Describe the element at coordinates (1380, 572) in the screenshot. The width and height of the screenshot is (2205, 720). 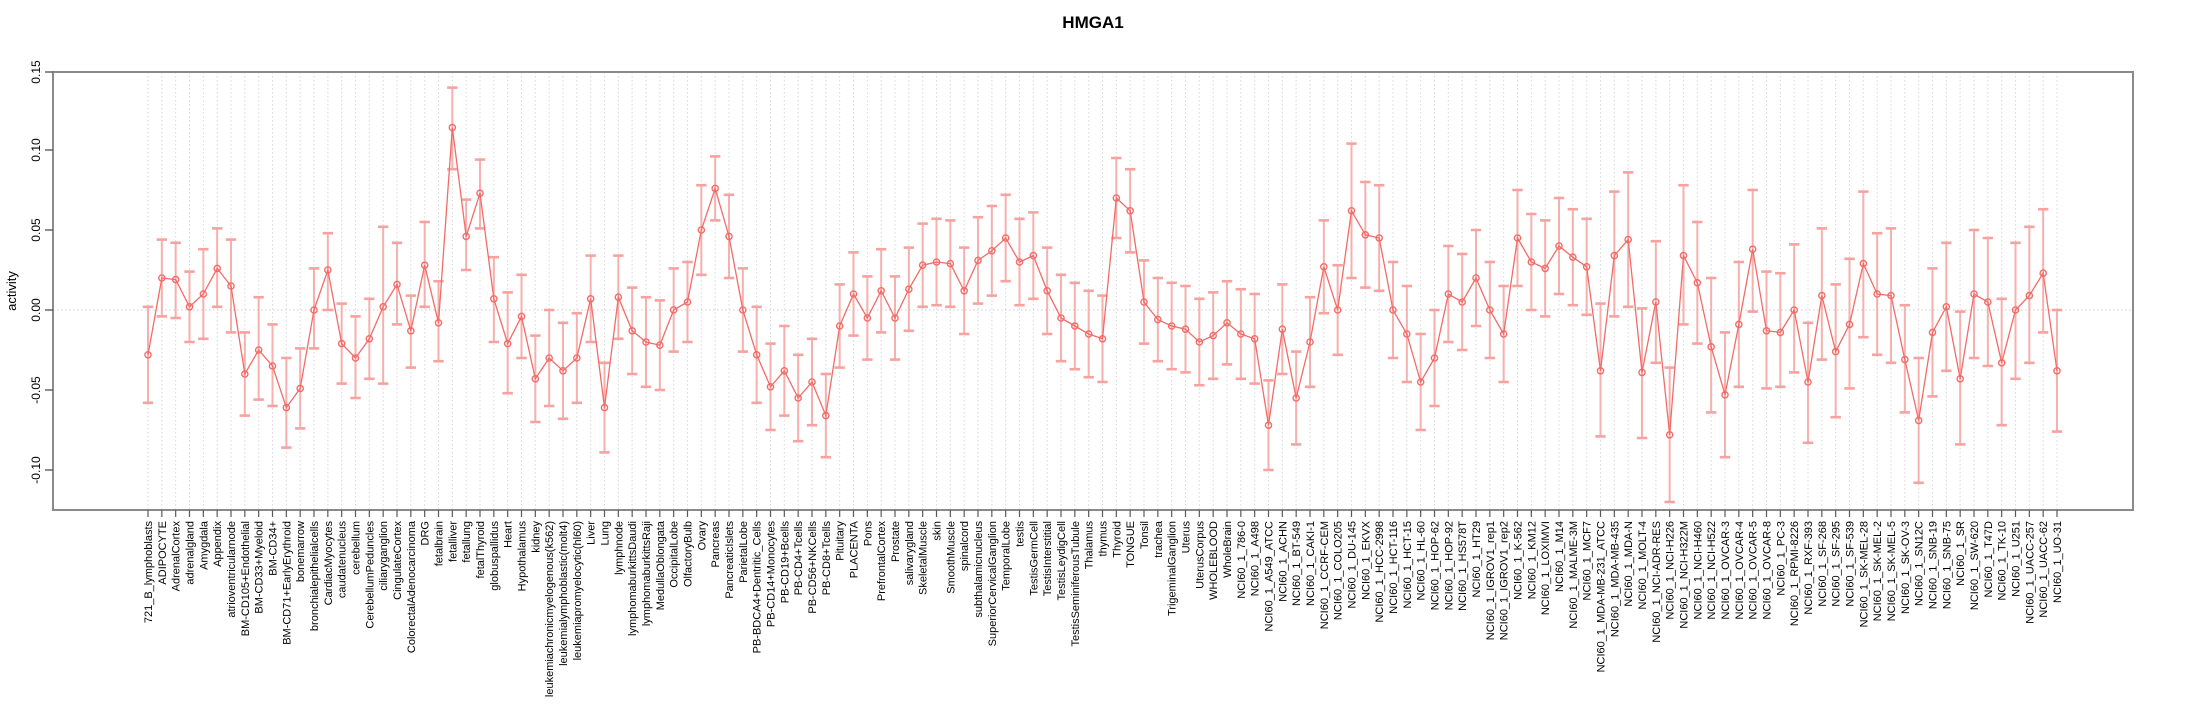
I see `x-axis-tick-label: NCI60_1_HCC-2998` at that location.